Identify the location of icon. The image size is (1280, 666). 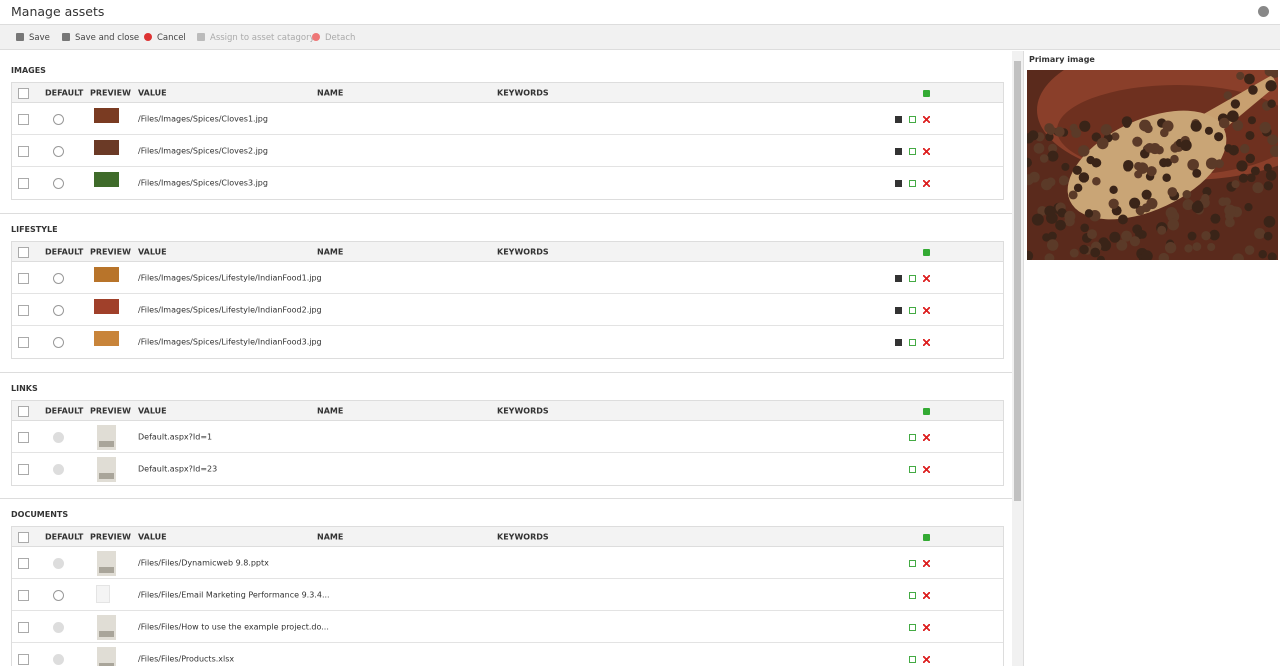
(66, 37).